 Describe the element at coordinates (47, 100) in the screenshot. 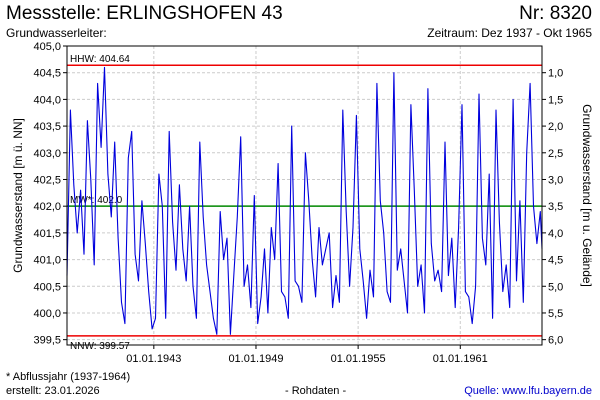

I see `y-tick-label-left: 404,0` at that location.